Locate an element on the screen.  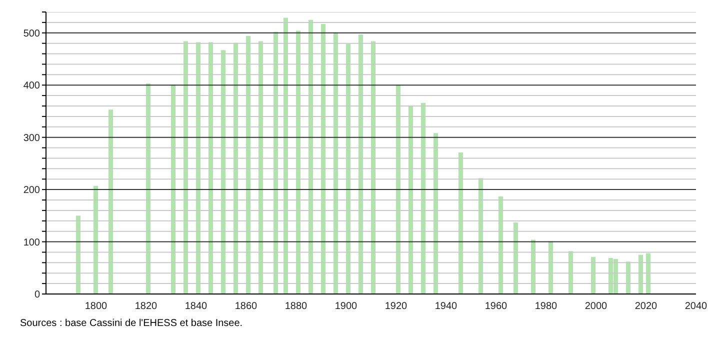
x-tick-label: 1920 is located at coordinates (396, 306).